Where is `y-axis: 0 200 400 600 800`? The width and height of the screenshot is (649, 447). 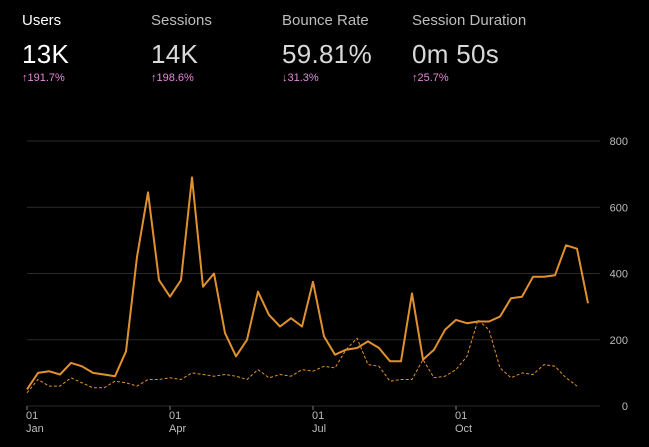
y-axis: 0 200 400 600 800 is located at coordinates (619, 274).